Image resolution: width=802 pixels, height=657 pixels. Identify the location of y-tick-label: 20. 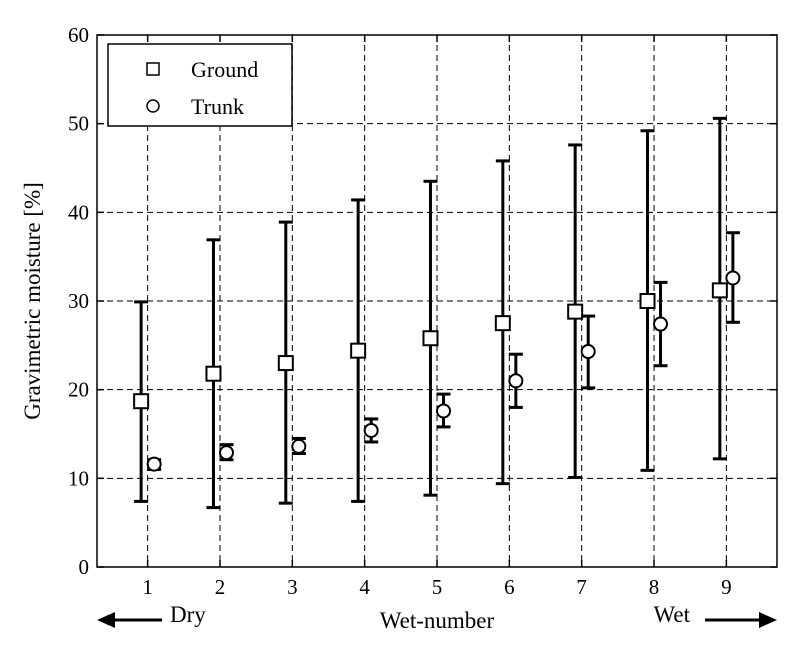
(78, 390).